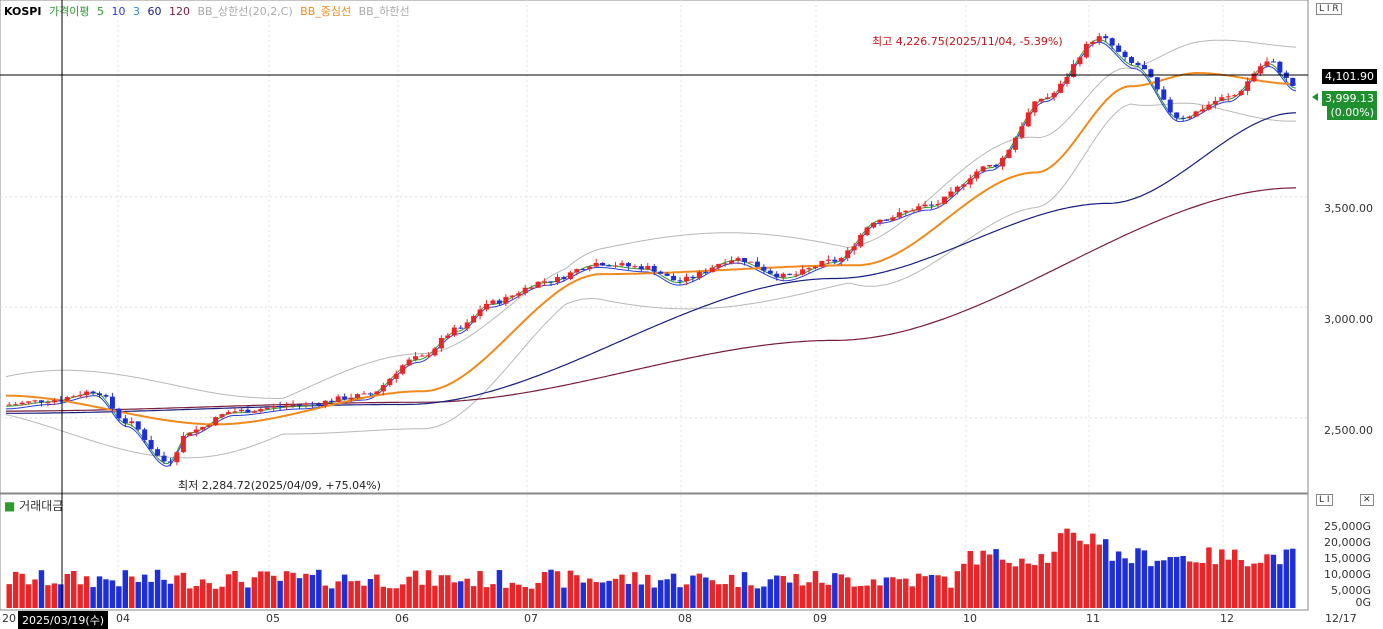  I want to click on bb-upper-label: BB_상한선(20,2,C), so click(245, 11).